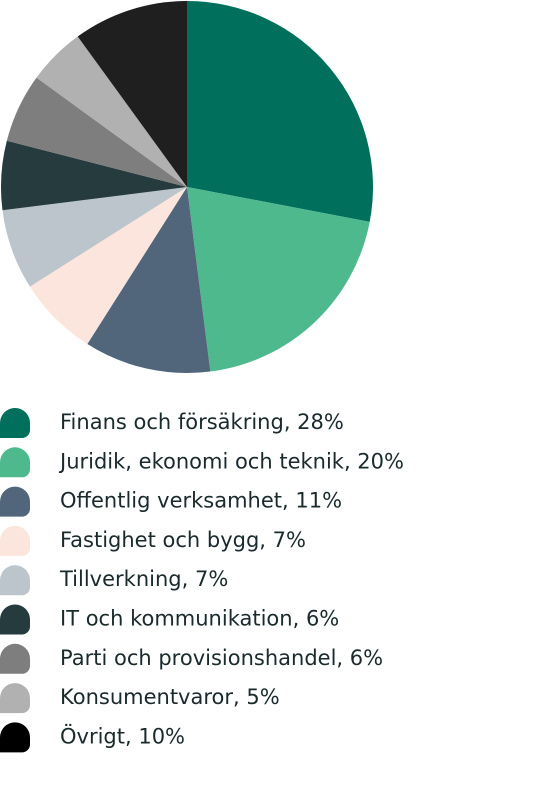  What do you see at coordinates (199, 619) in the screenshot?
I see `legend-label: IT och kommunikation, 6%` at bounding box center [199, 619].